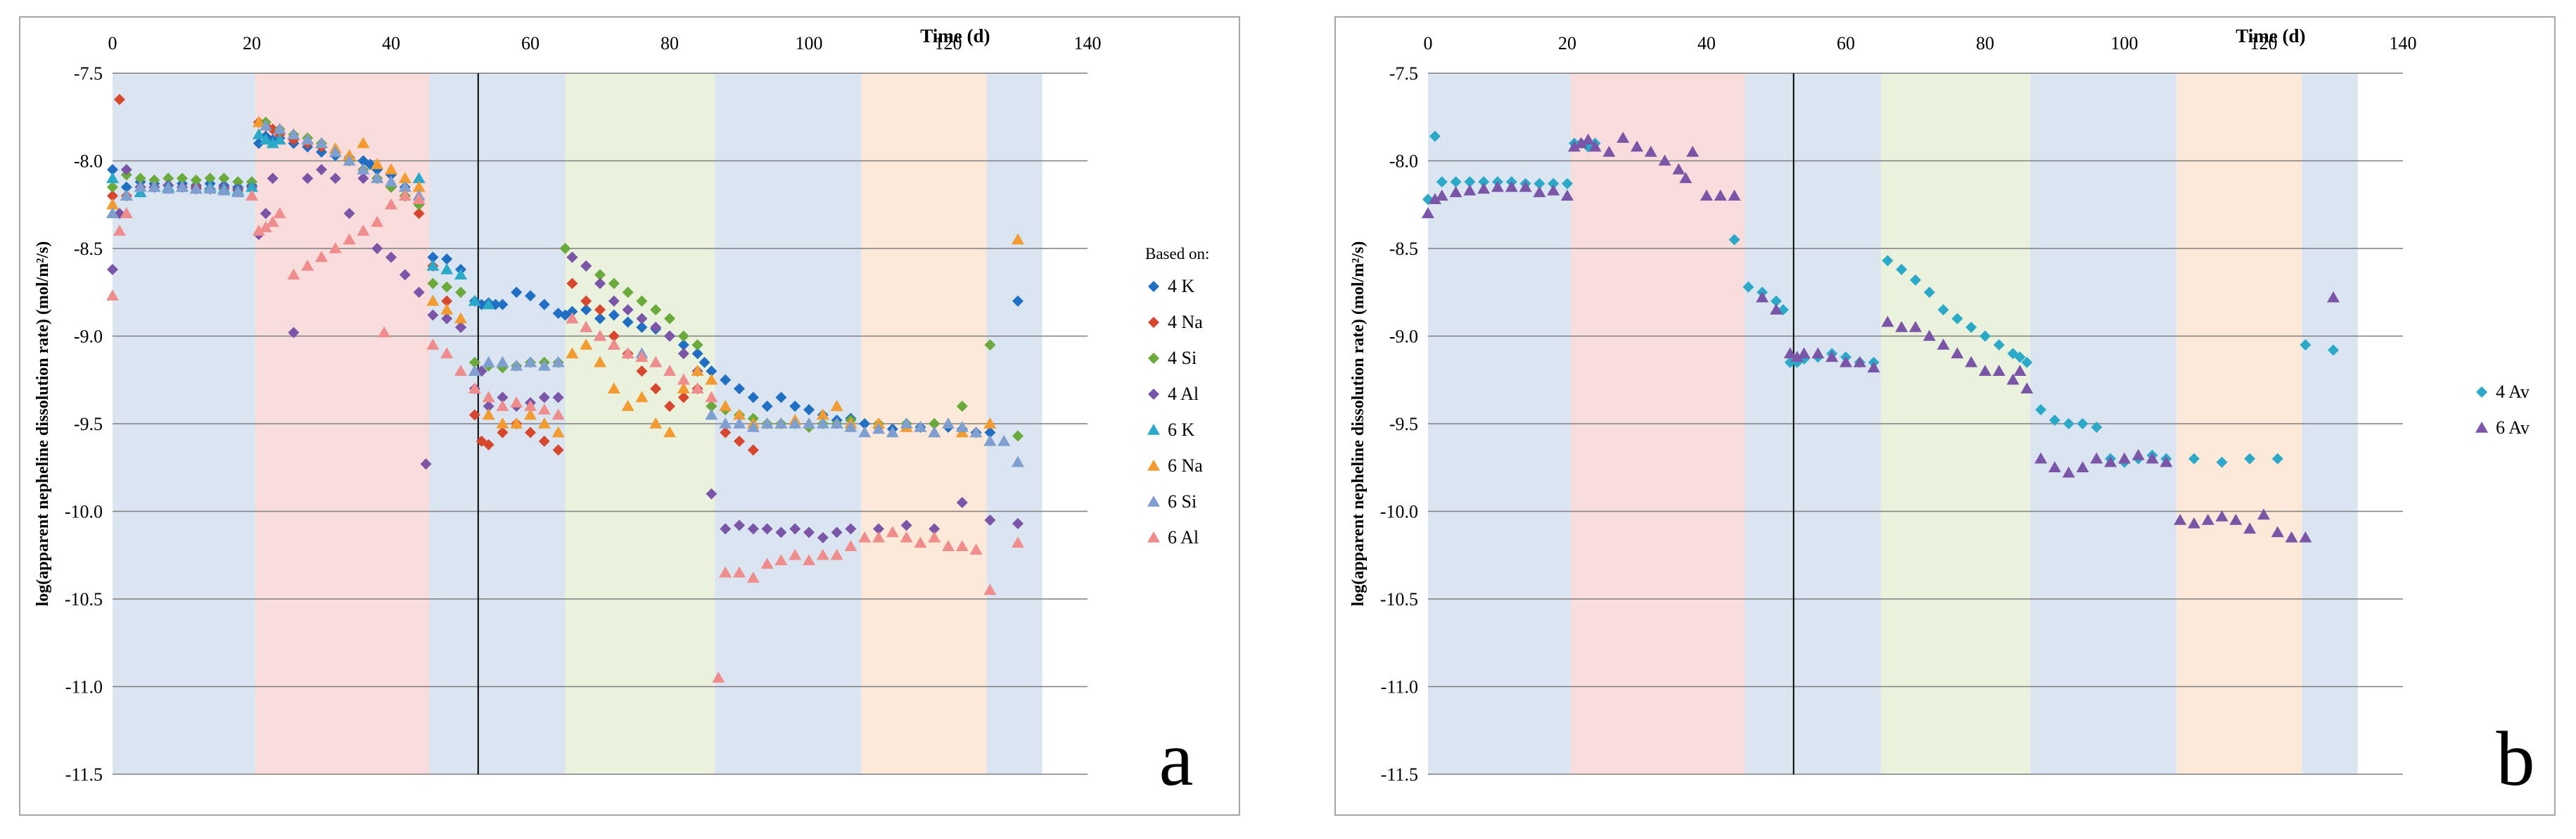 Image resolution: width=2576 pixels, height=839 pixels. What do you see at coordinates (1985, 43) in the screenshot?
I see `x-tick-label: 80` at bounding box center [1985, 43].